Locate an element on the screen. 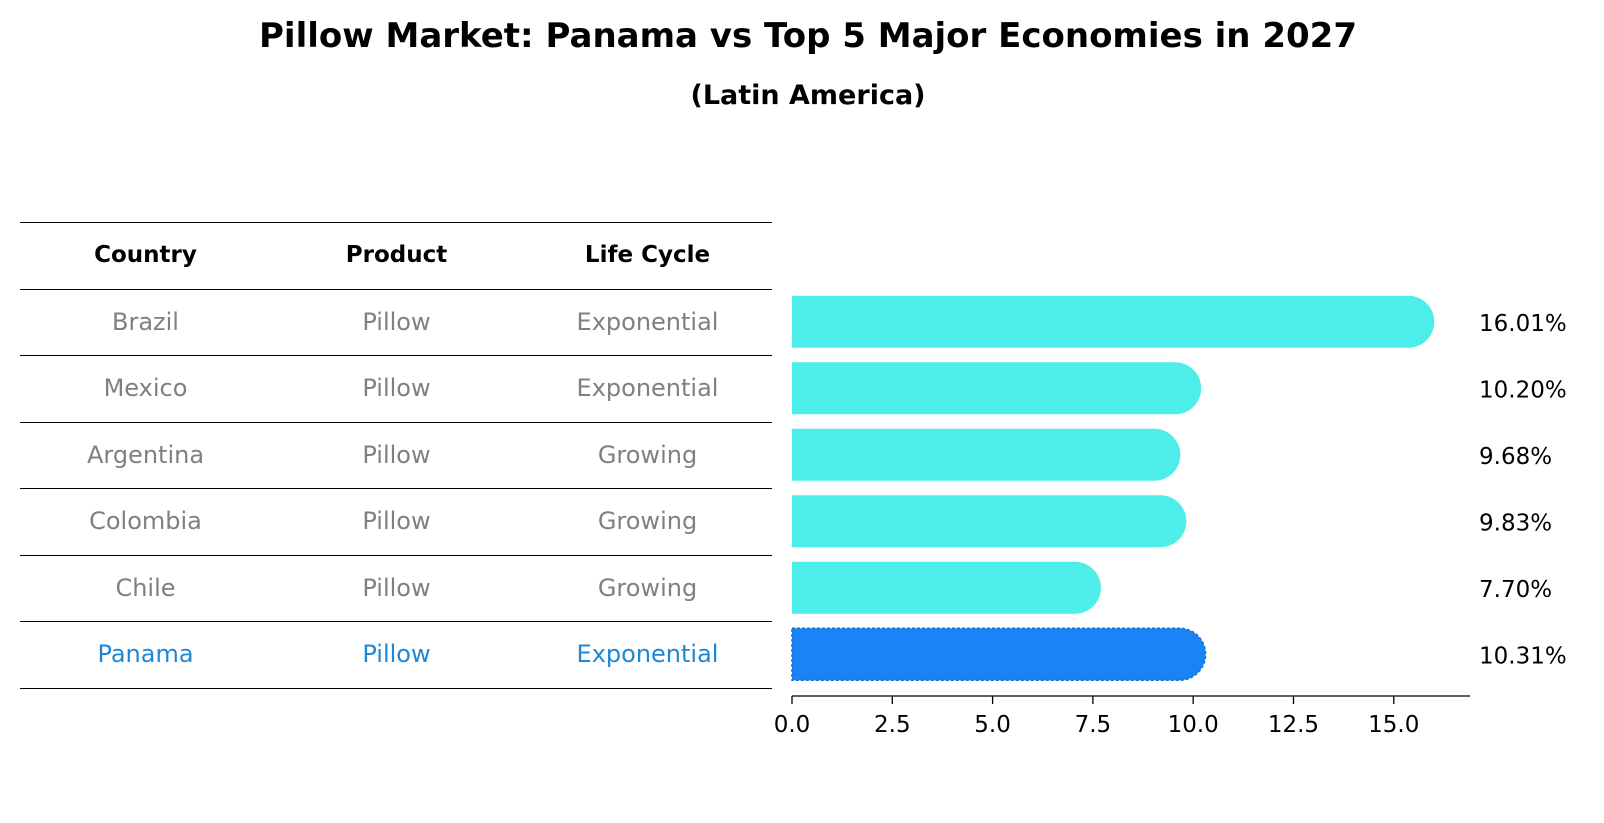 Image resolution: width=1604 pixels, height=823 pixels. bar-brazil is located at coordinates (1113, 321).